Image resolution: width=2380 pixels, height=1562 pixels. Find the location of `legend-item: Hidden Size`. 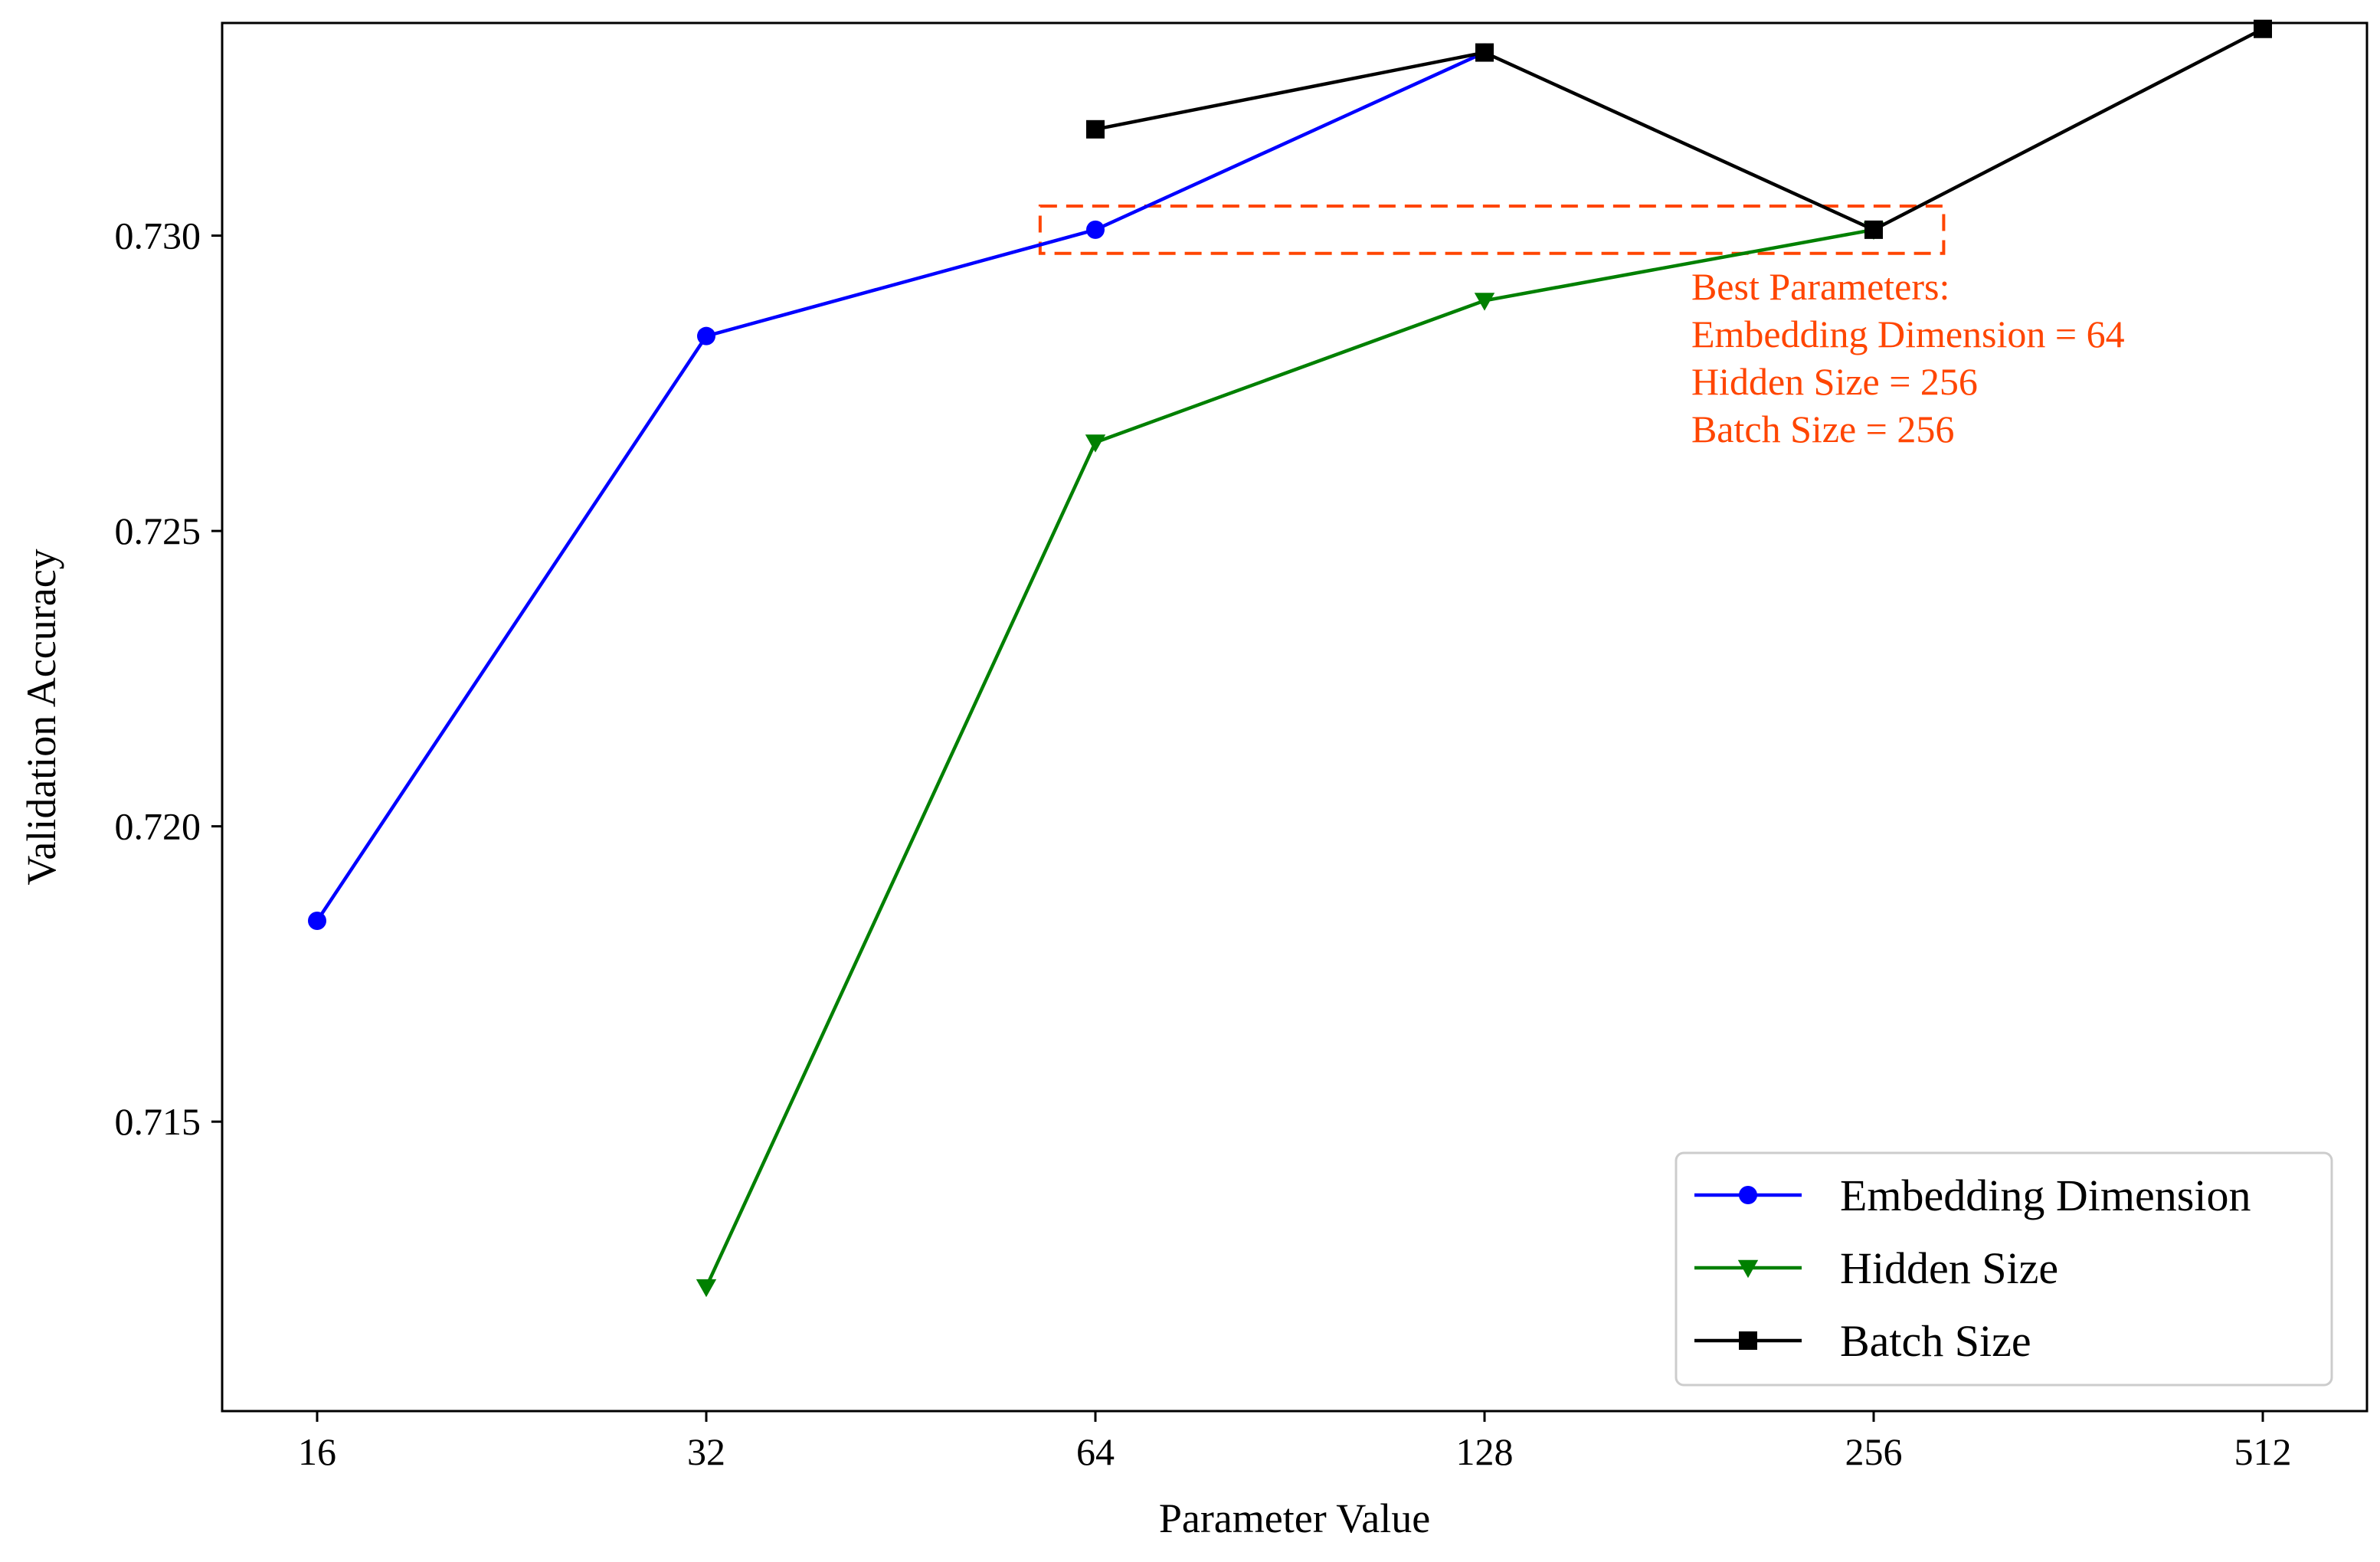

legend-item: Hidden Size is located at coordinates (1876, 1268).